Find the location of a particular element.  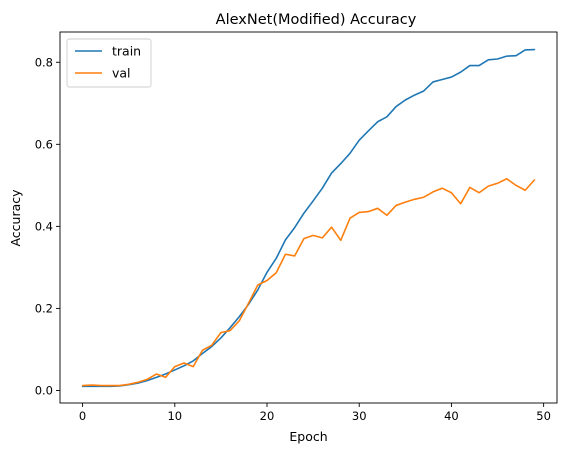

y-tick-label: 0.0 is located at coordinates (44, 390).